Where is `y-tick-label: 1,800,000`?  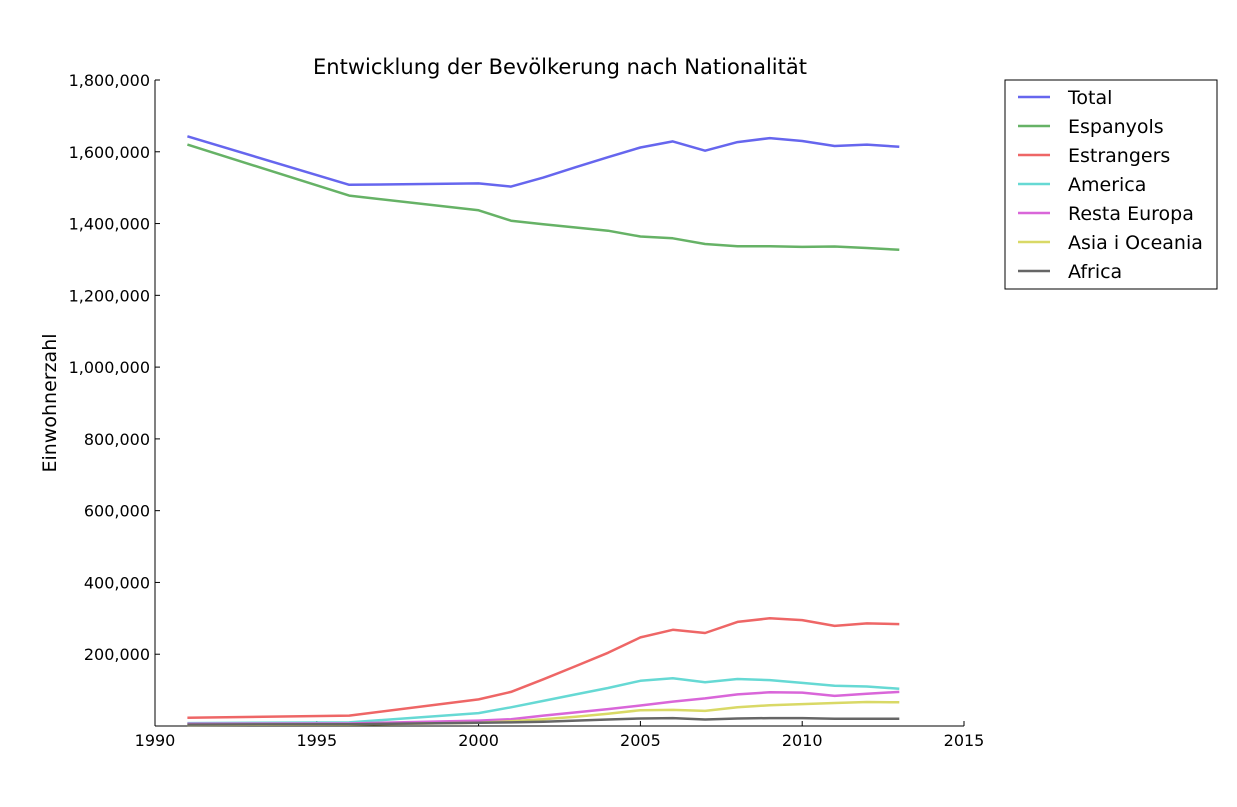
y-tick-label: 1,800,000 is located at coordinates (109, 80).